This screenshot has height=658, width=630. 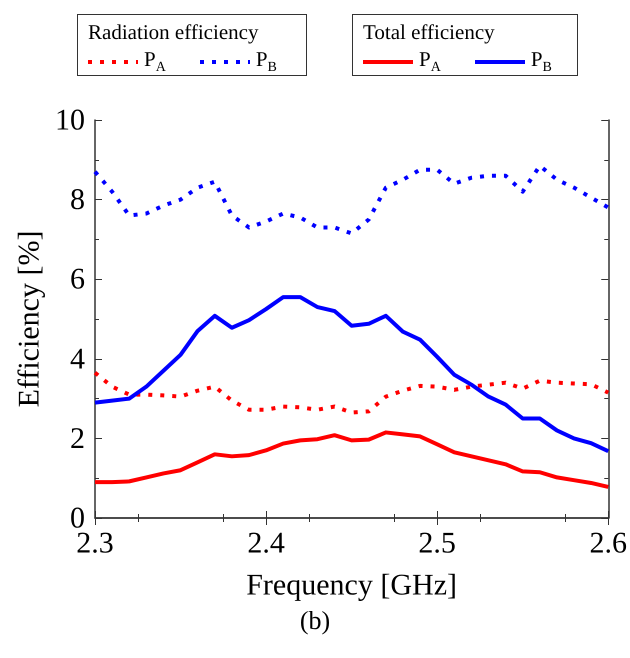 What do you see at coordinates (437, 543) in the screenshot?
I see `x-tick-label: 2.5` at bounding box center [437, 543].